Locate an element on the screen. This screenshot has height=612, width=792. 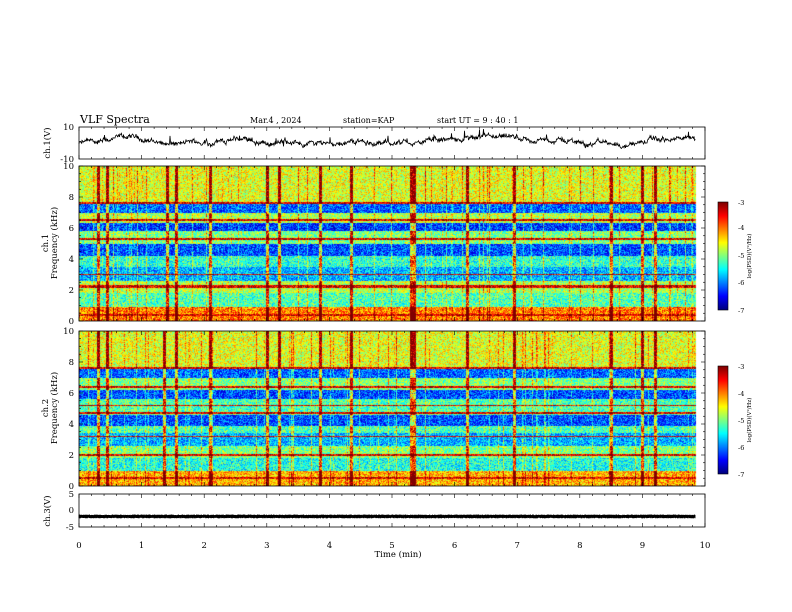
x-tick-label: 5 is located at coordinates (391, 546).